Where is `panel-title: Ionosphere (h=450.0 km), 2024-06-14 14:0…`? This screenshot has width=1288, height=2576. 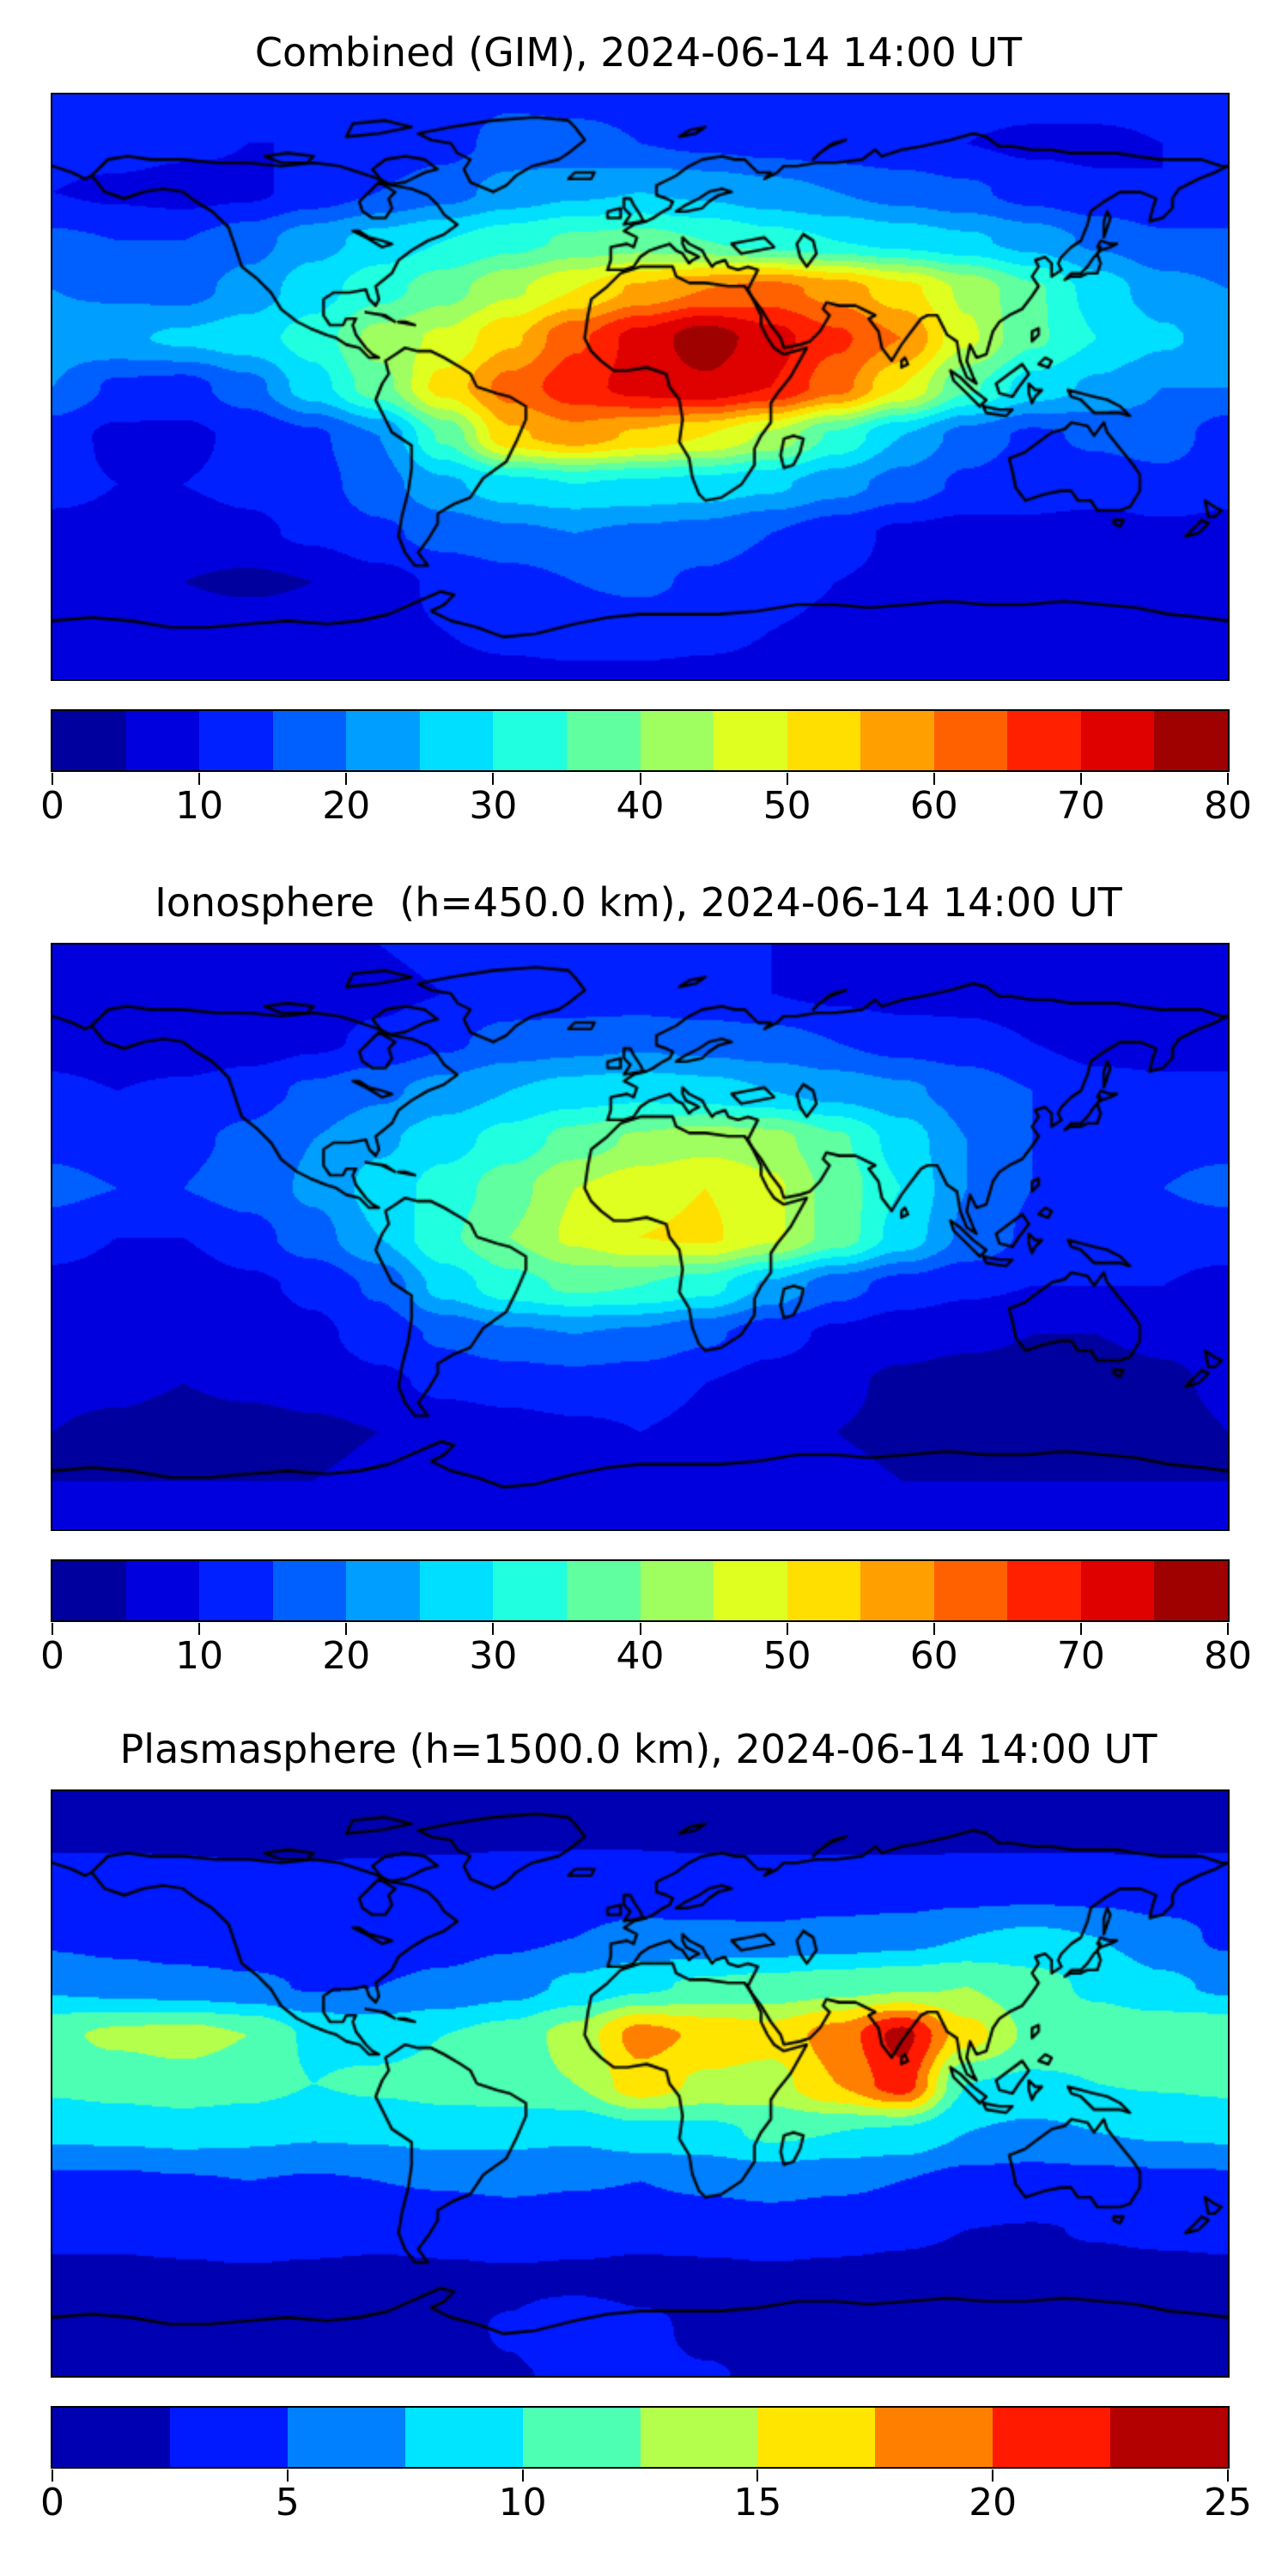 panel-title: Ionosphere (h=450.0 km), 2024-06-14 14:0… is located at coordinates (638, 903).